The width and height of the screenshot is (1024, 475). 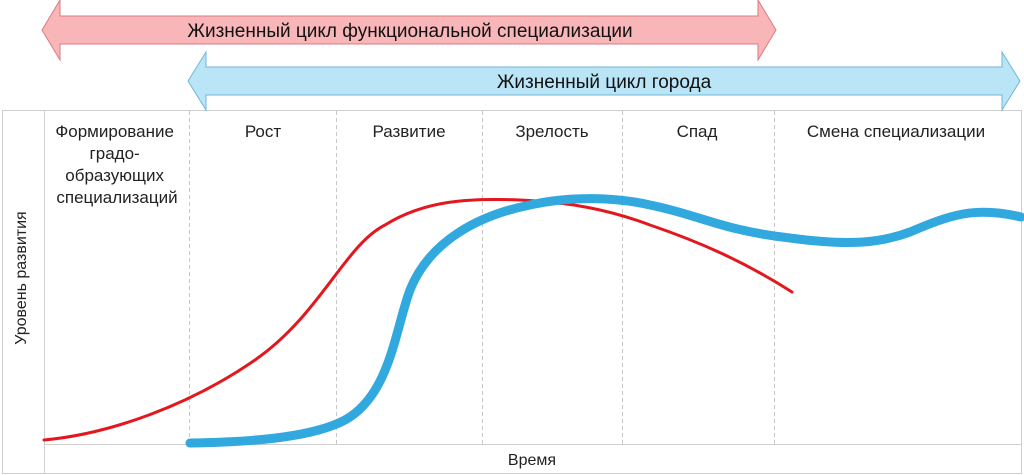 I want to click on city-lifecycle-arrow, so click(x=604, y=81).